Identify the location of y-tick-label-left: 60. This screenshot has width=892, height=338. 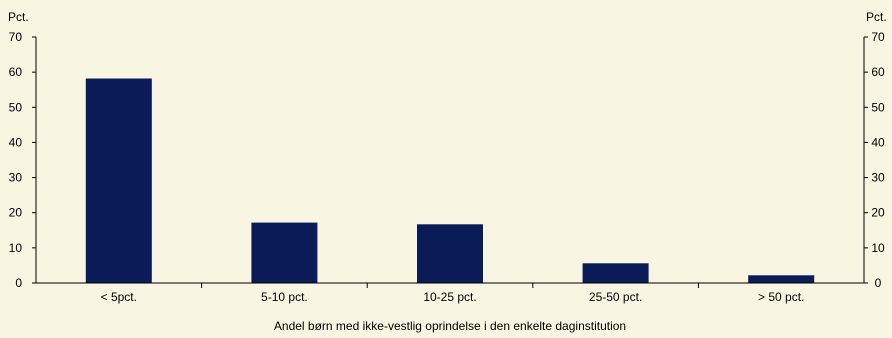
(16, 72).